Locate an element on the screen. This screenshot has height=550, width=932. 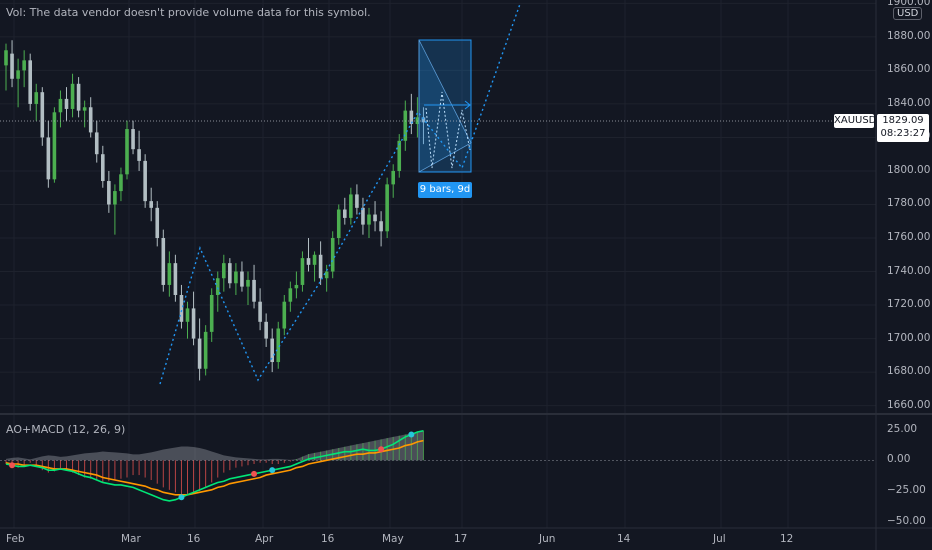
price-tick-label: 1720.00 is located at coordinates (909, 304).